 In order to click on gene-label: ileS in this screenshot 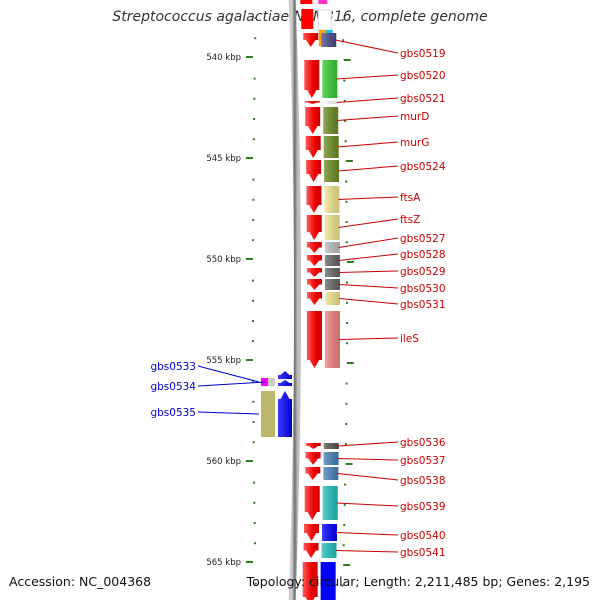, I will do `click(409, 339)`.